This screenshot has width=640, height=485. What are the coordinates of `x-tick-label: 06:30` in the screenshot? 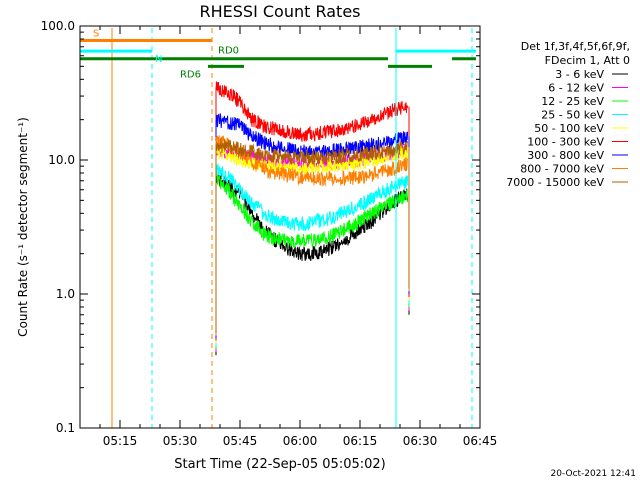 It's located at (420, 441).